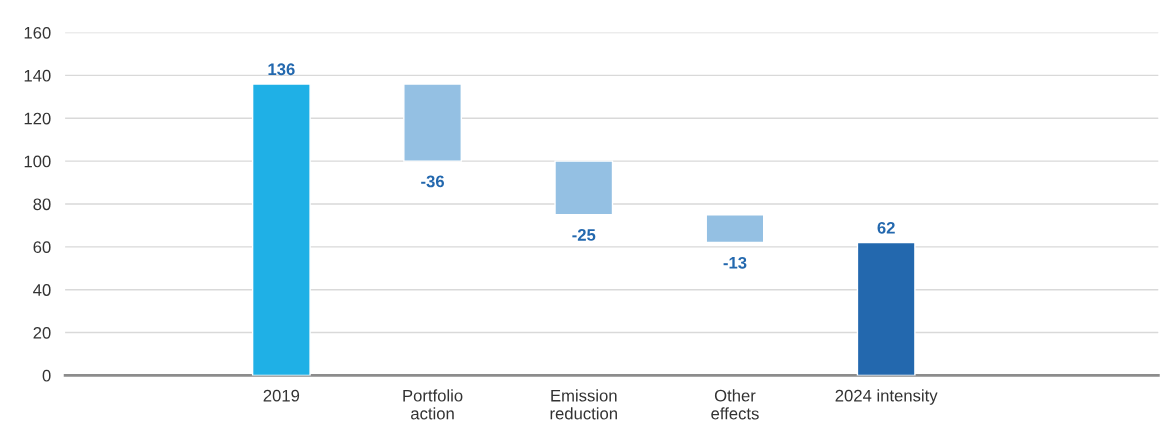 Image resolution: width=1163 pixels, height=434 pixels. Describe the element at coordinates (42, 204) in the screenshot. I see `y-tick-label: 80` at that location.